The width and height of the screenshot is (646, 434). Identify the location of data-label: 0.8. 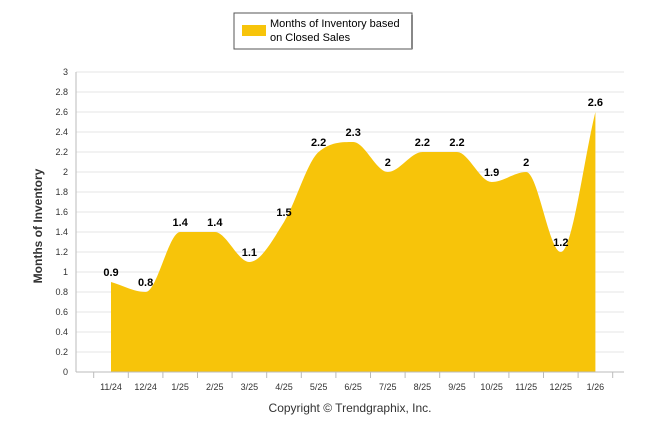
(145, 283).